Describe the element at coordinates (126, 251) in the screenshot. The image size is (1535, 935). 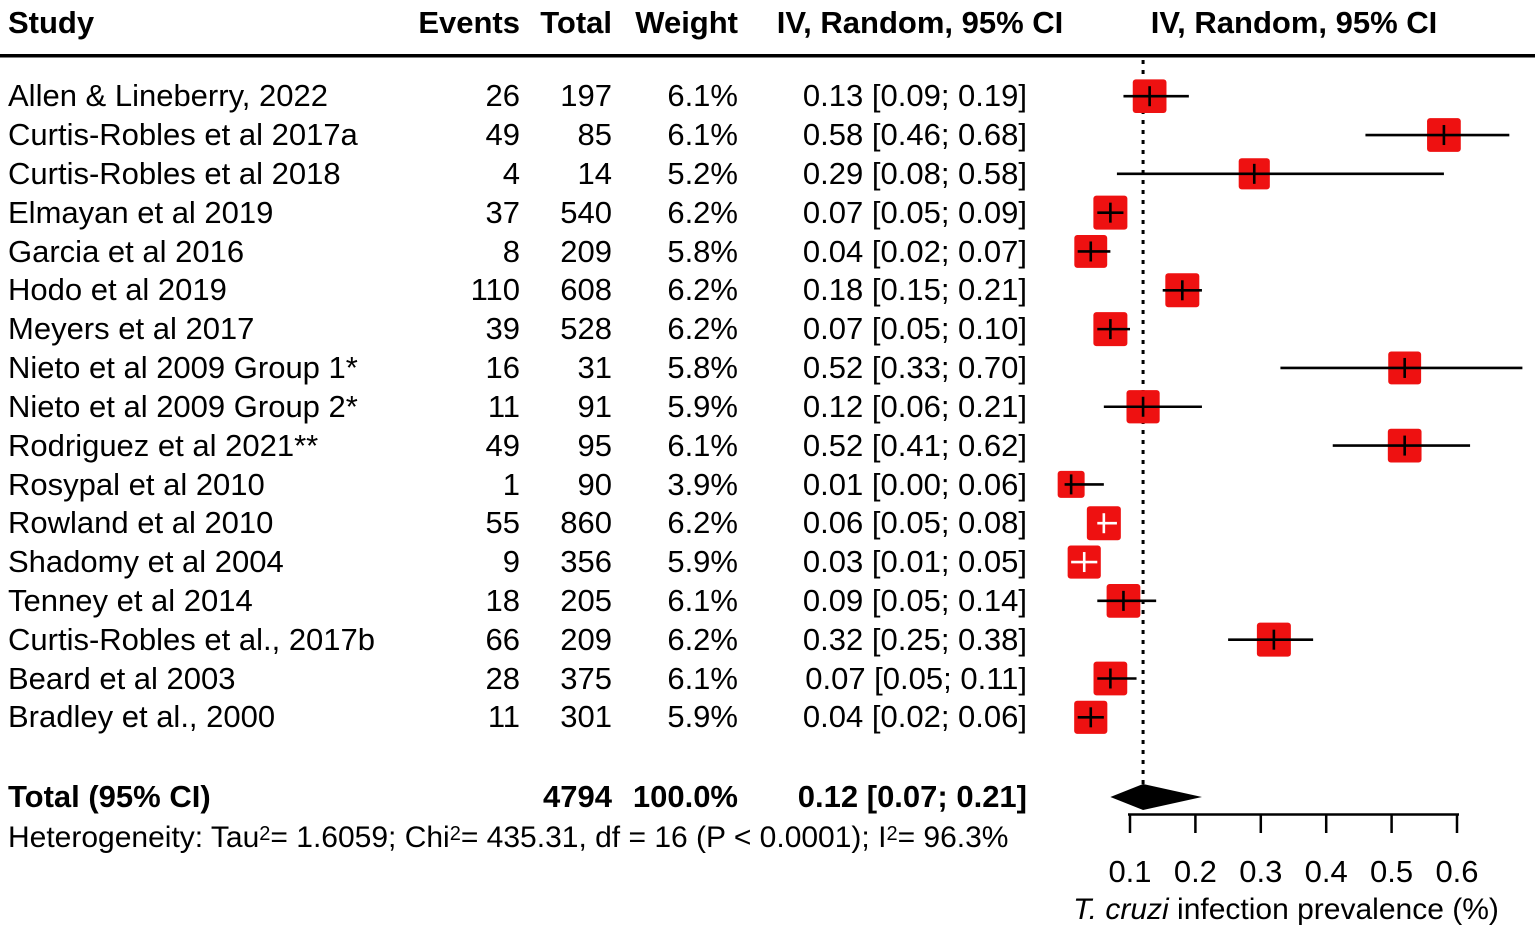
I see `study-name: Garcia et al 2016` at that location.